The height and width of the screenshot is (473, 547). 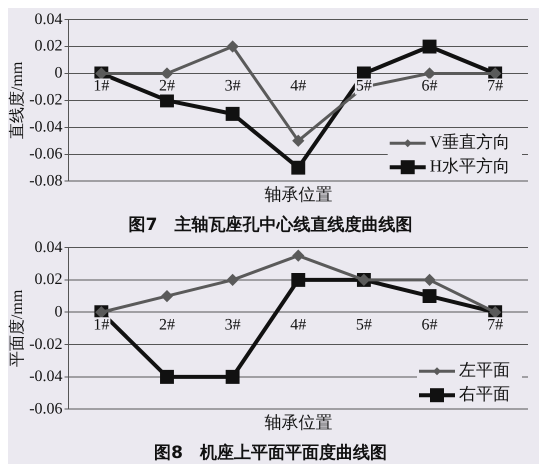 What do you see at coordinates (17, 328) in the screenshot?
I see `y-axis-title: 平面度/mm` at bounding box center [17, 328].